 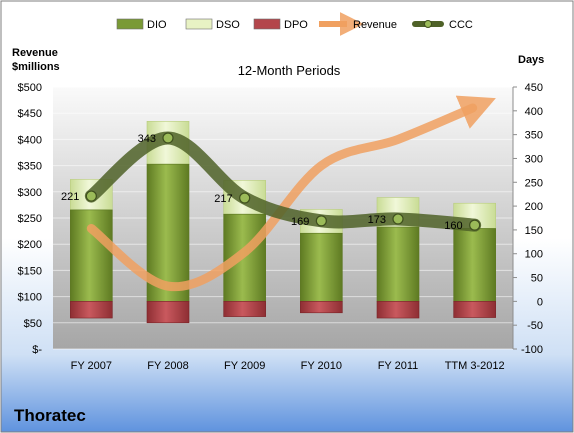 What do you see at coordinates (157, 25) in the screenshot?
I see `legend-label: DIO` at bounding box center [157, 25].